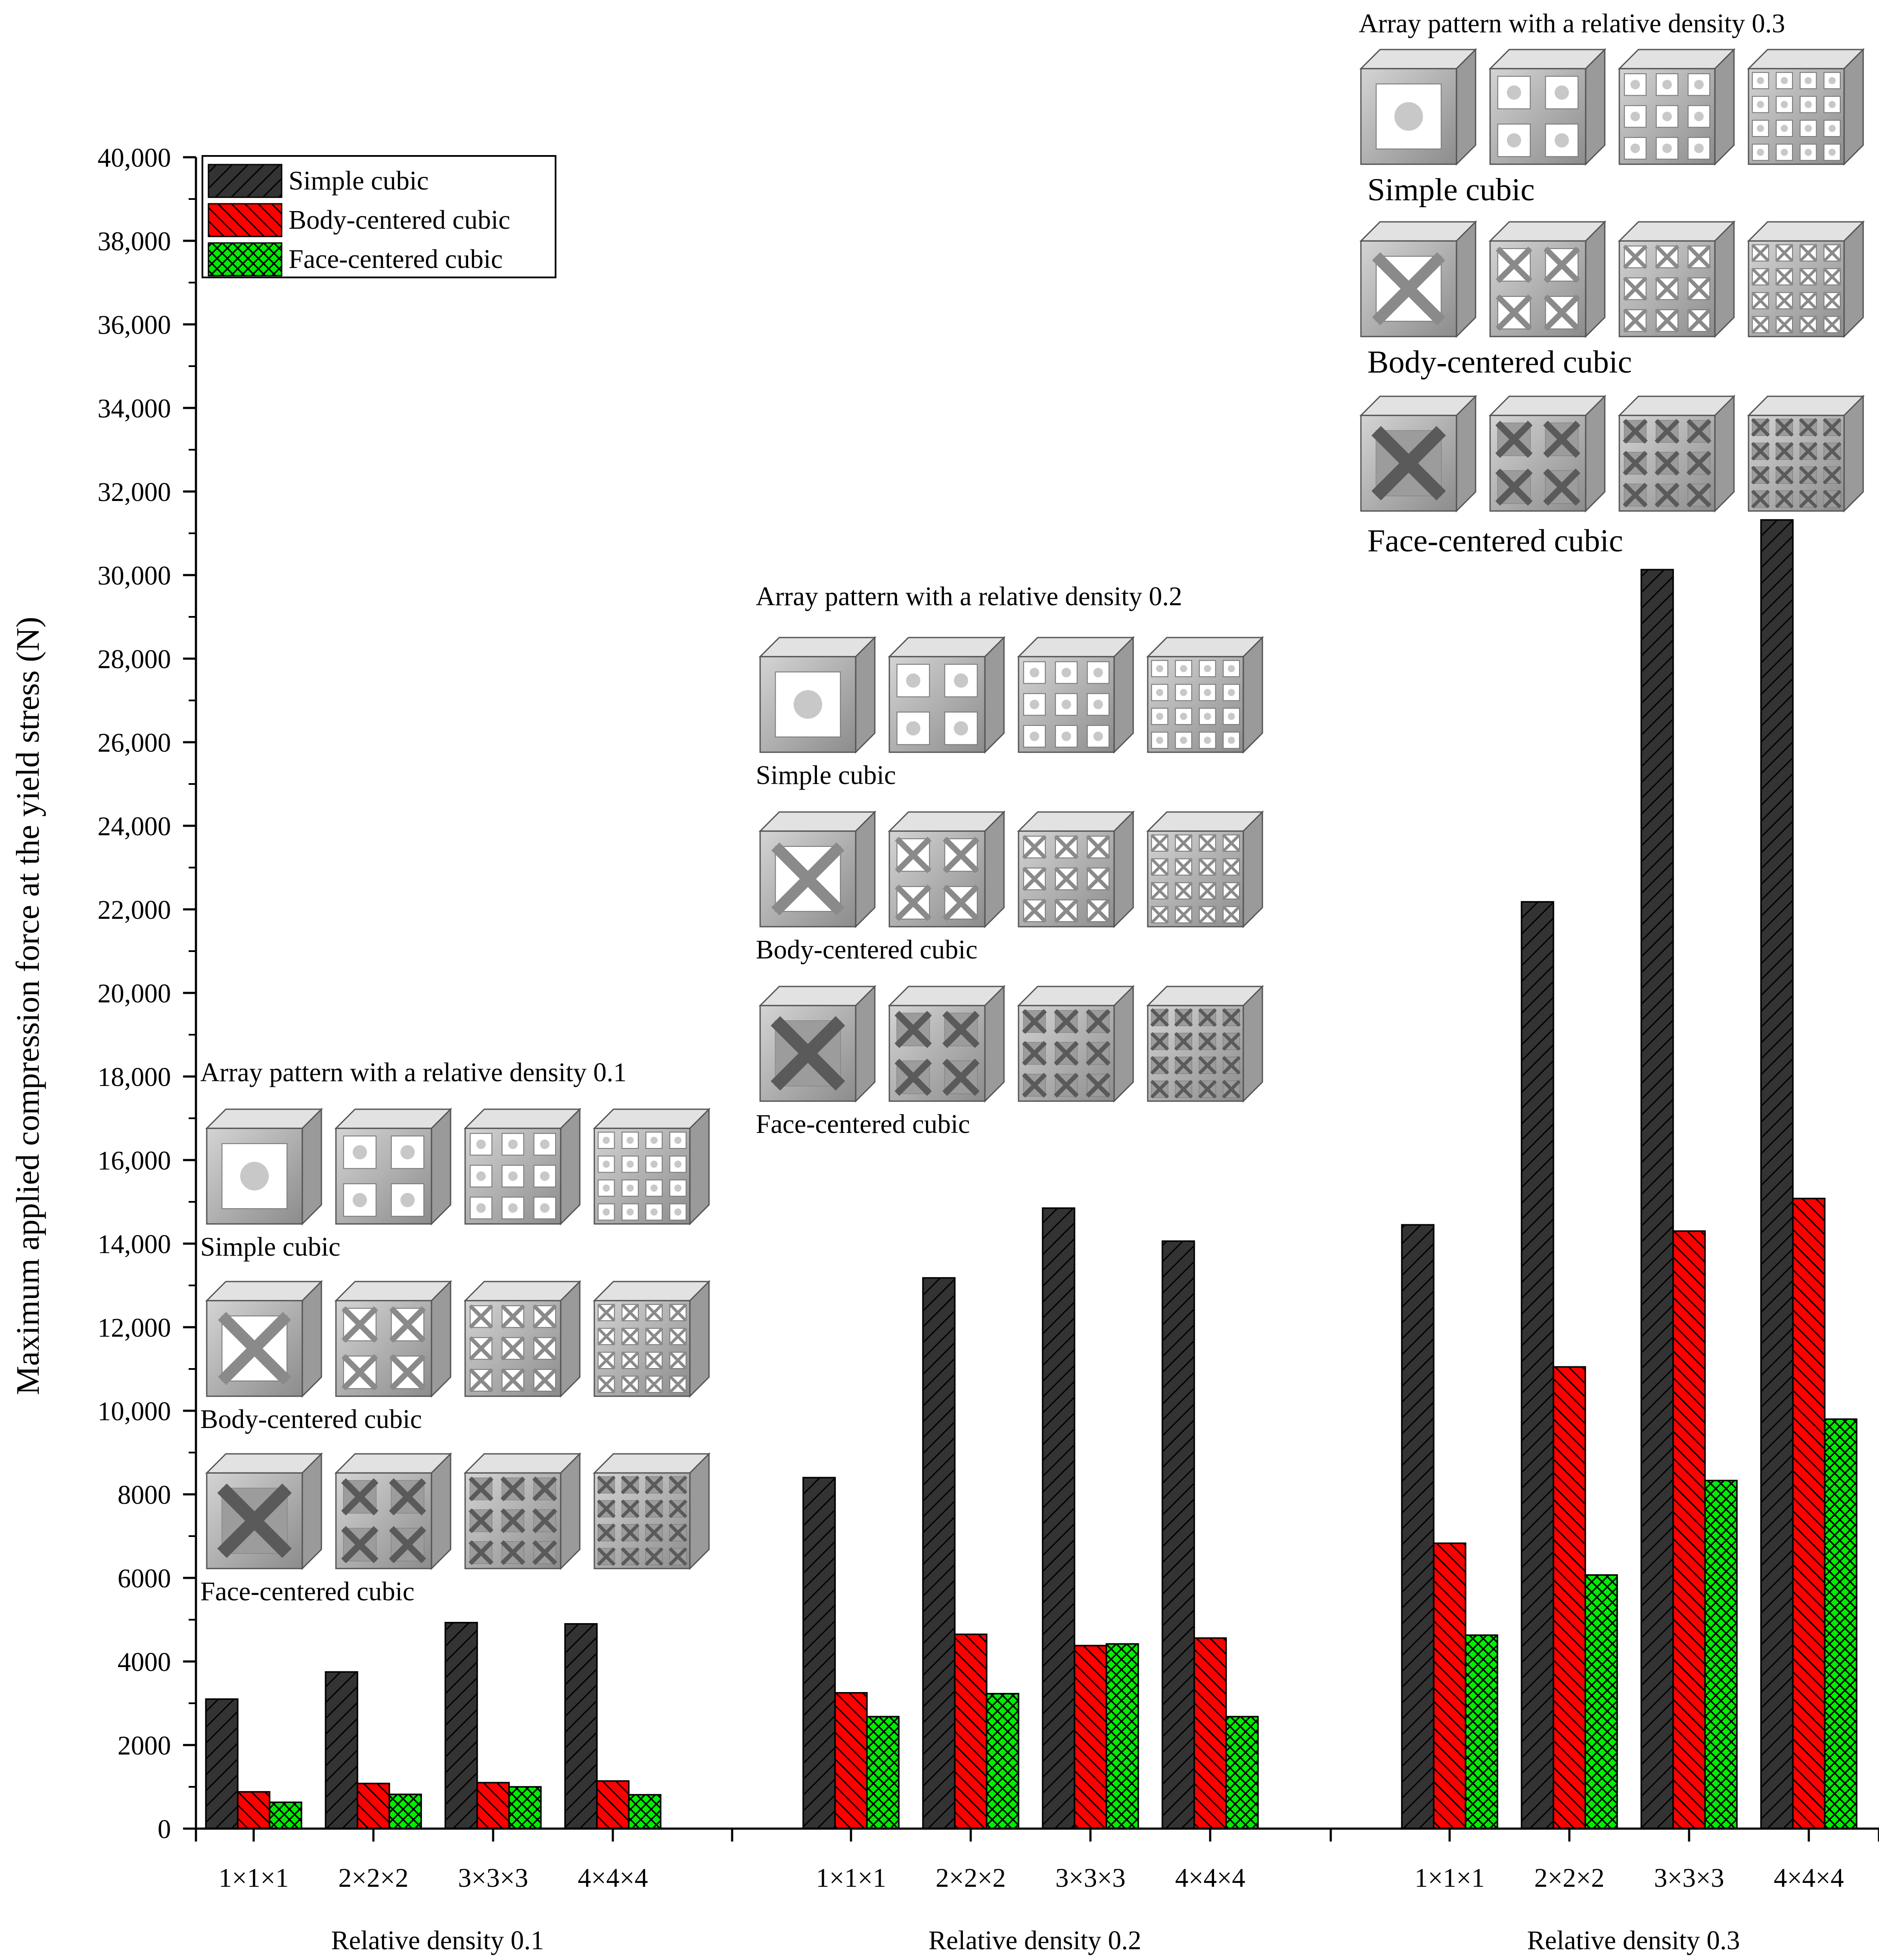 Image resolution: width=1879 pixels, height=1960 pixels. I want to click on y-tick-label: 8000, so click(144, 1496).